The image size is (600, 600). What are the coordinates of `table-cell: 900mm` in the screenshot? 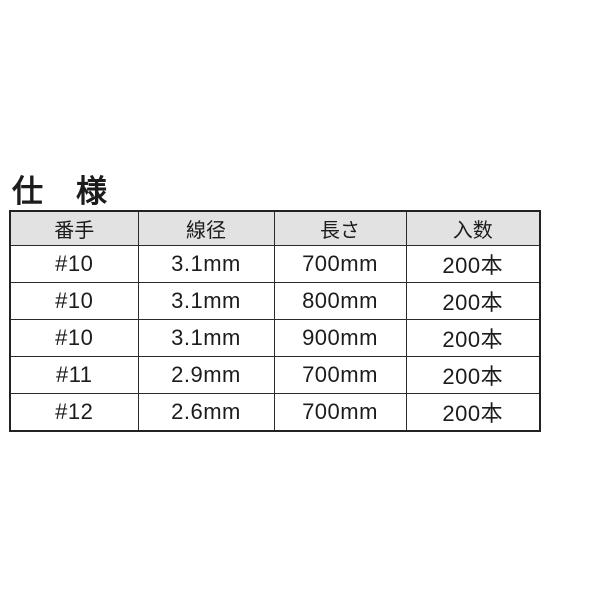 It's located at (340, 338).